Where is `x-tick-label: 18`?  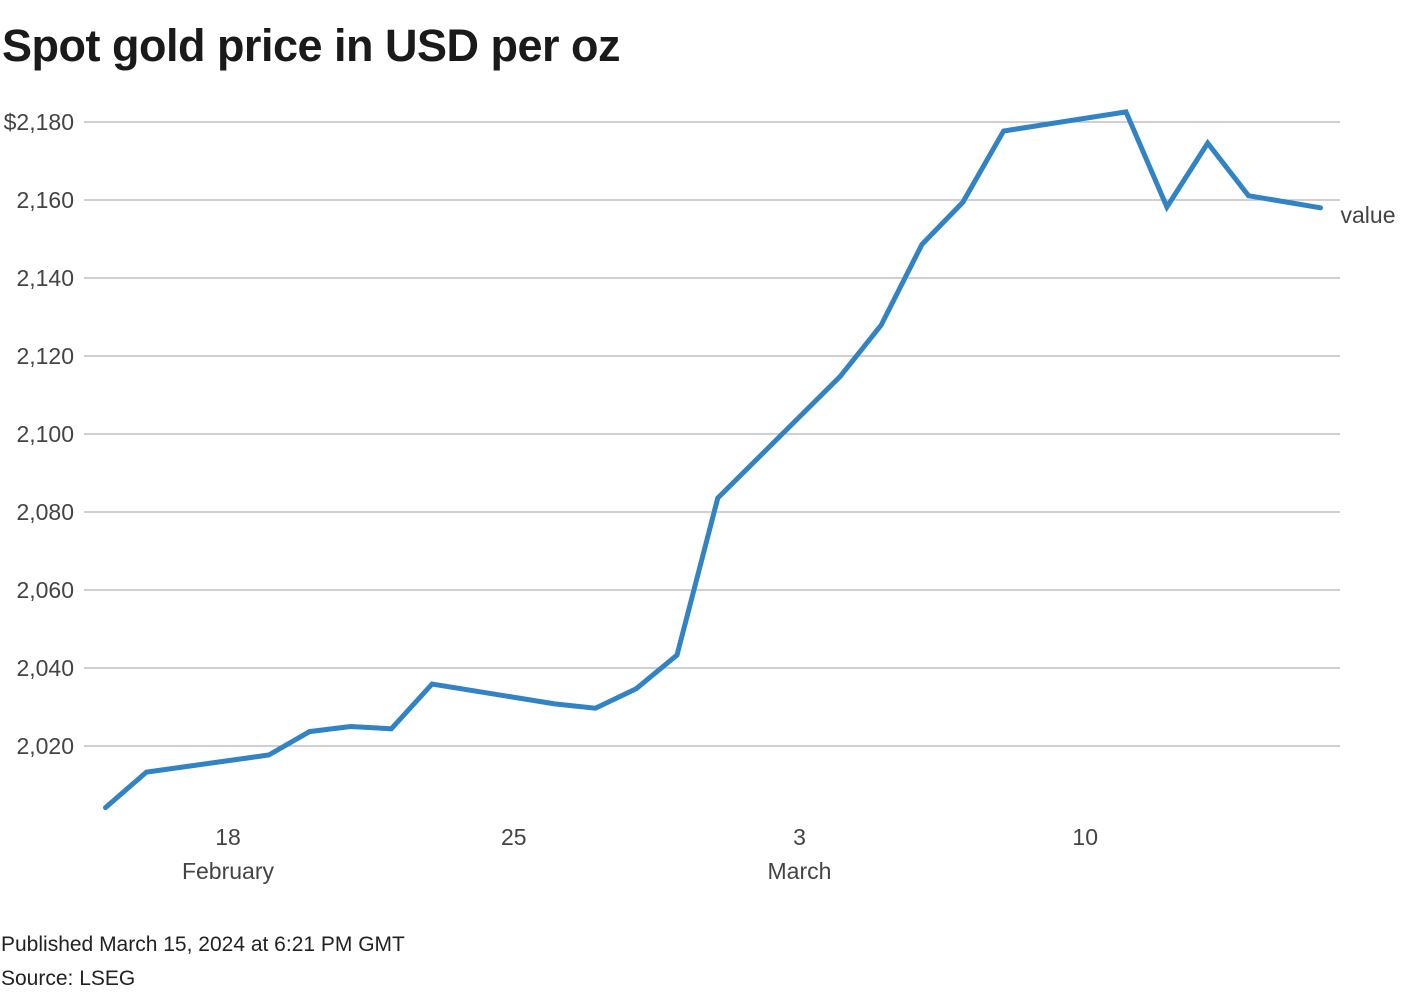 x-tick-label: 18 is located at coordinates (228, 837).